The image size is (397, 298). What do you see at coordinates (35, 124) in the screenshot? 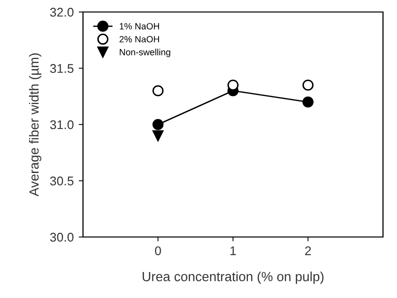
I see `y-axis-title: Average fiber width (µm)` at bounding box center [35, 124].